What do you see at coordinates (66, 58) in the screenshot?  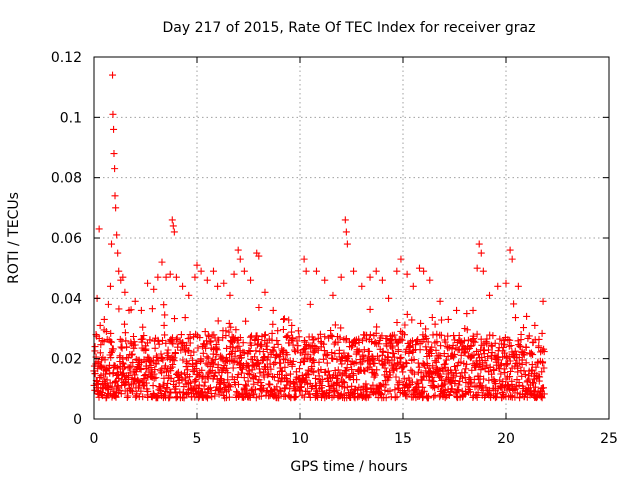 I see `y-tick-label: 0.12` at bounding box center [66, 58].